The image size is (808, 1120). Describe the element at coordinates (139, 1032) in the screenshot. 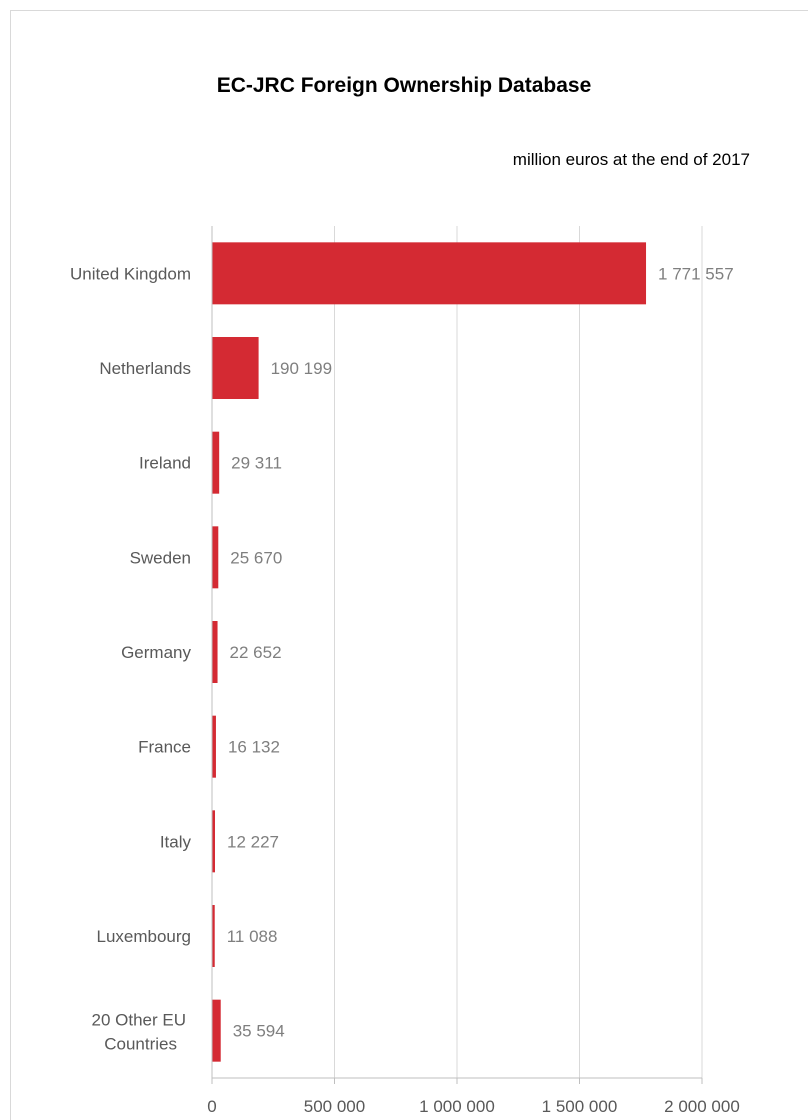

I see `category-label: 20 Other EU Countries` at that location.